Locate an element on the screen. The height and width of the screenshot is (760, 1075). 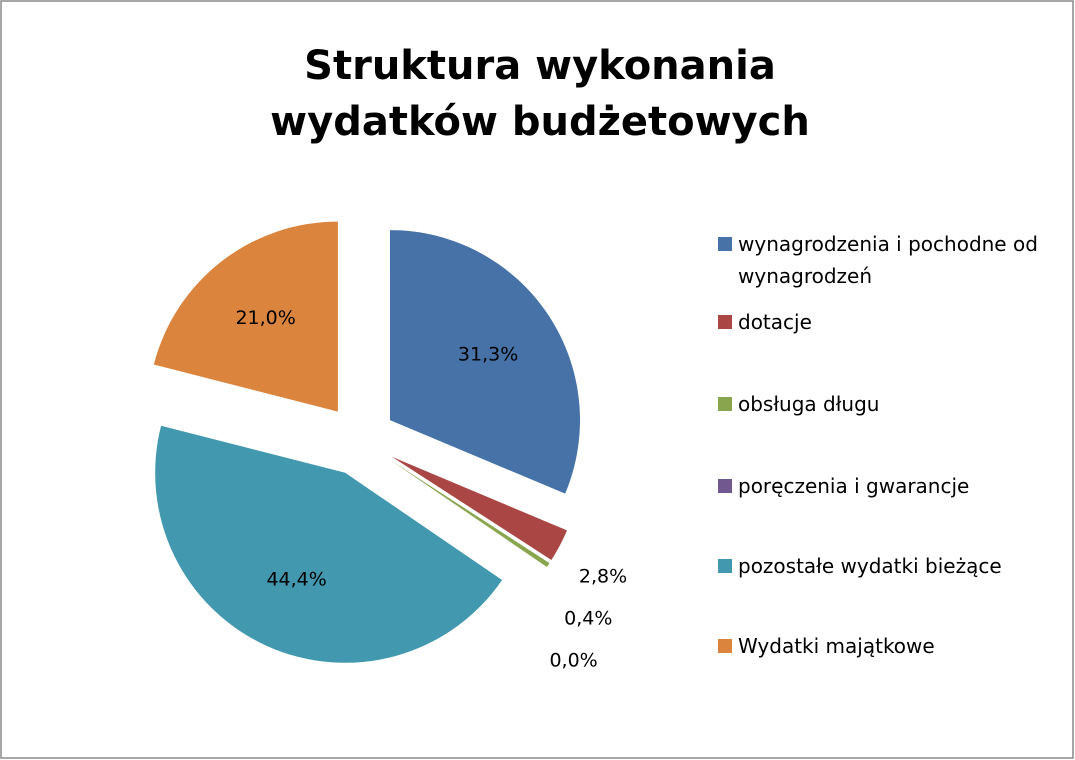
legend-label: poręczenia i gwarancje is located at coordinates (854, 486).